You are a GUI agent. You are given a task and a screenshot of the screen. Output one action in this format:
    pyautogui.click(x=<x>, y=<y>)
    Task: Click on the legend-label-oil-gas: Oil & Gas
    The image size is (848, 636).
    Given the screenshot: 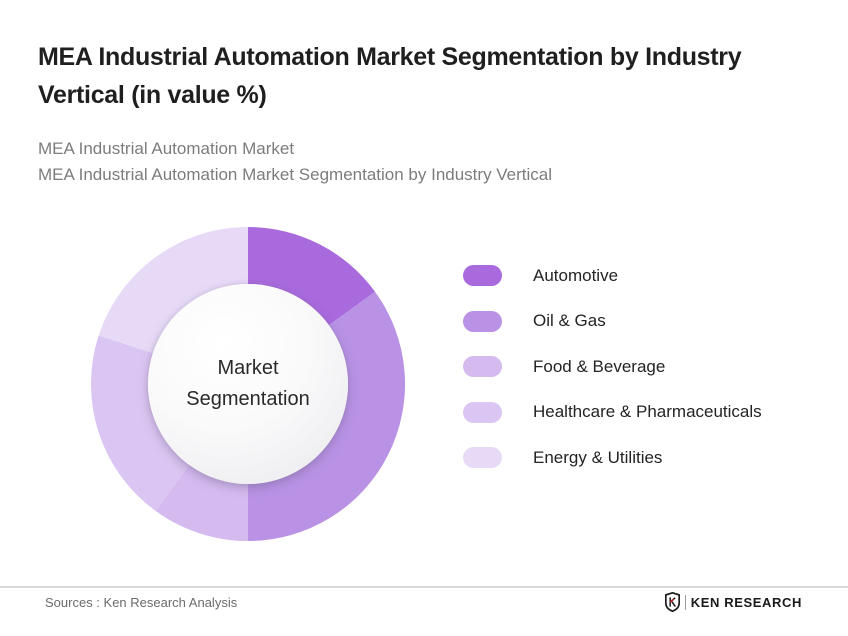 What is the action you would take?
    pyautogui.click(x=569, y=320)
    